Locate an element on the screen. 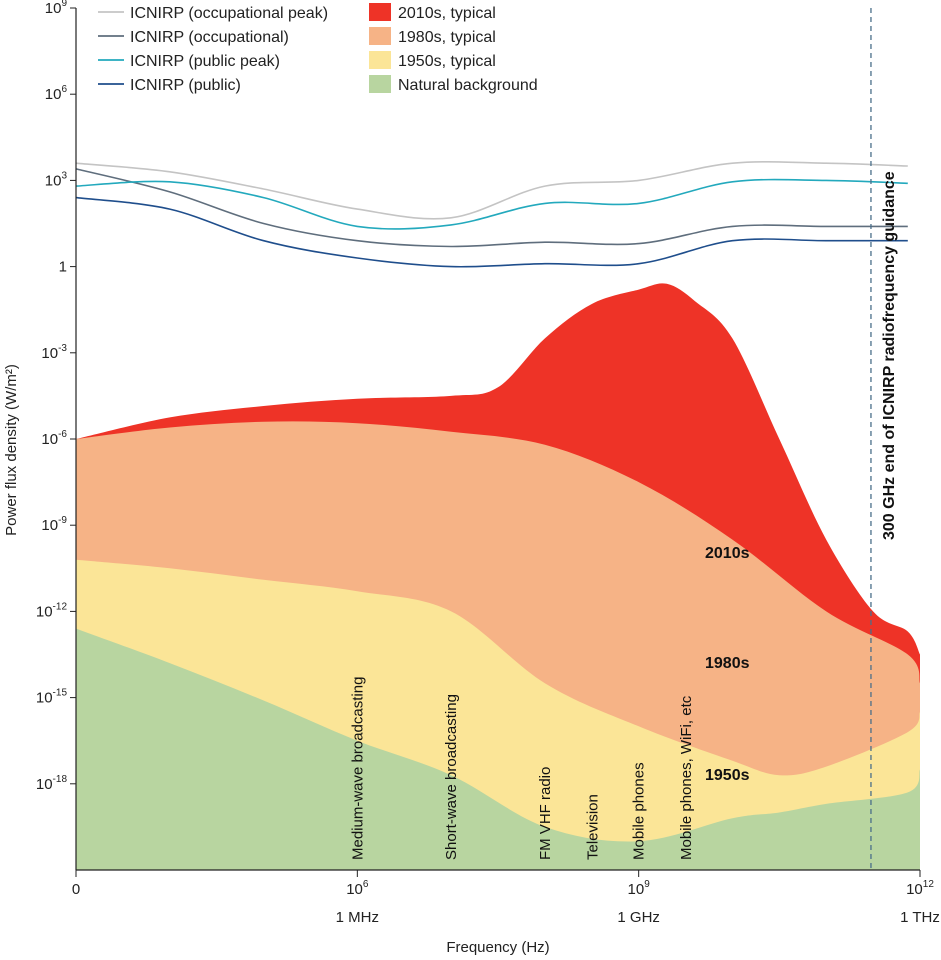 The image size is (941, 960). annotation-mobile-phones-wifi-etc: Mobile phones, WiFi, etc is located at coordinates (686, 777).